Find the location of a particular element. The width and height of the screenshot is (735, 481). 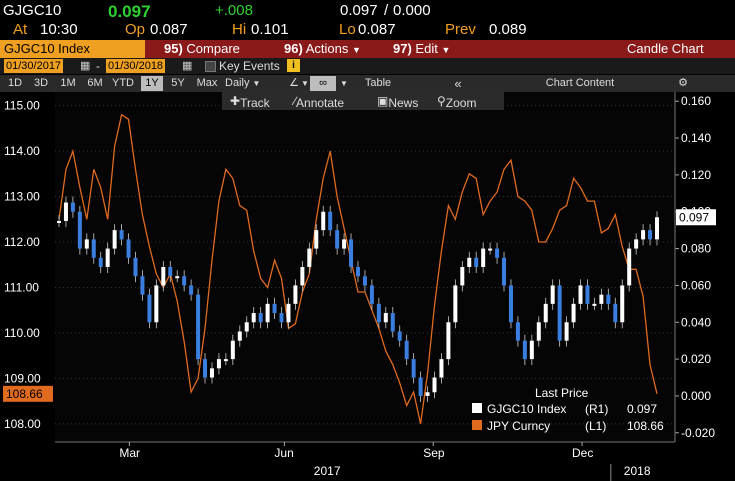

year-label: 2017 is located at coordinates (327, 471).